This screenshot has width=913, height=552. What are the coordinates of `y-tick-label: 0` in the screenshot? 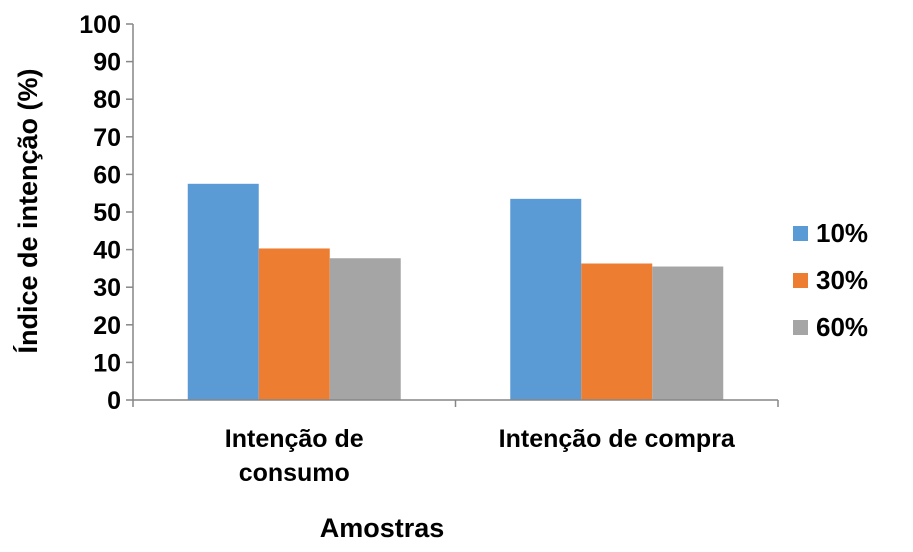 It's located at (114, 401).